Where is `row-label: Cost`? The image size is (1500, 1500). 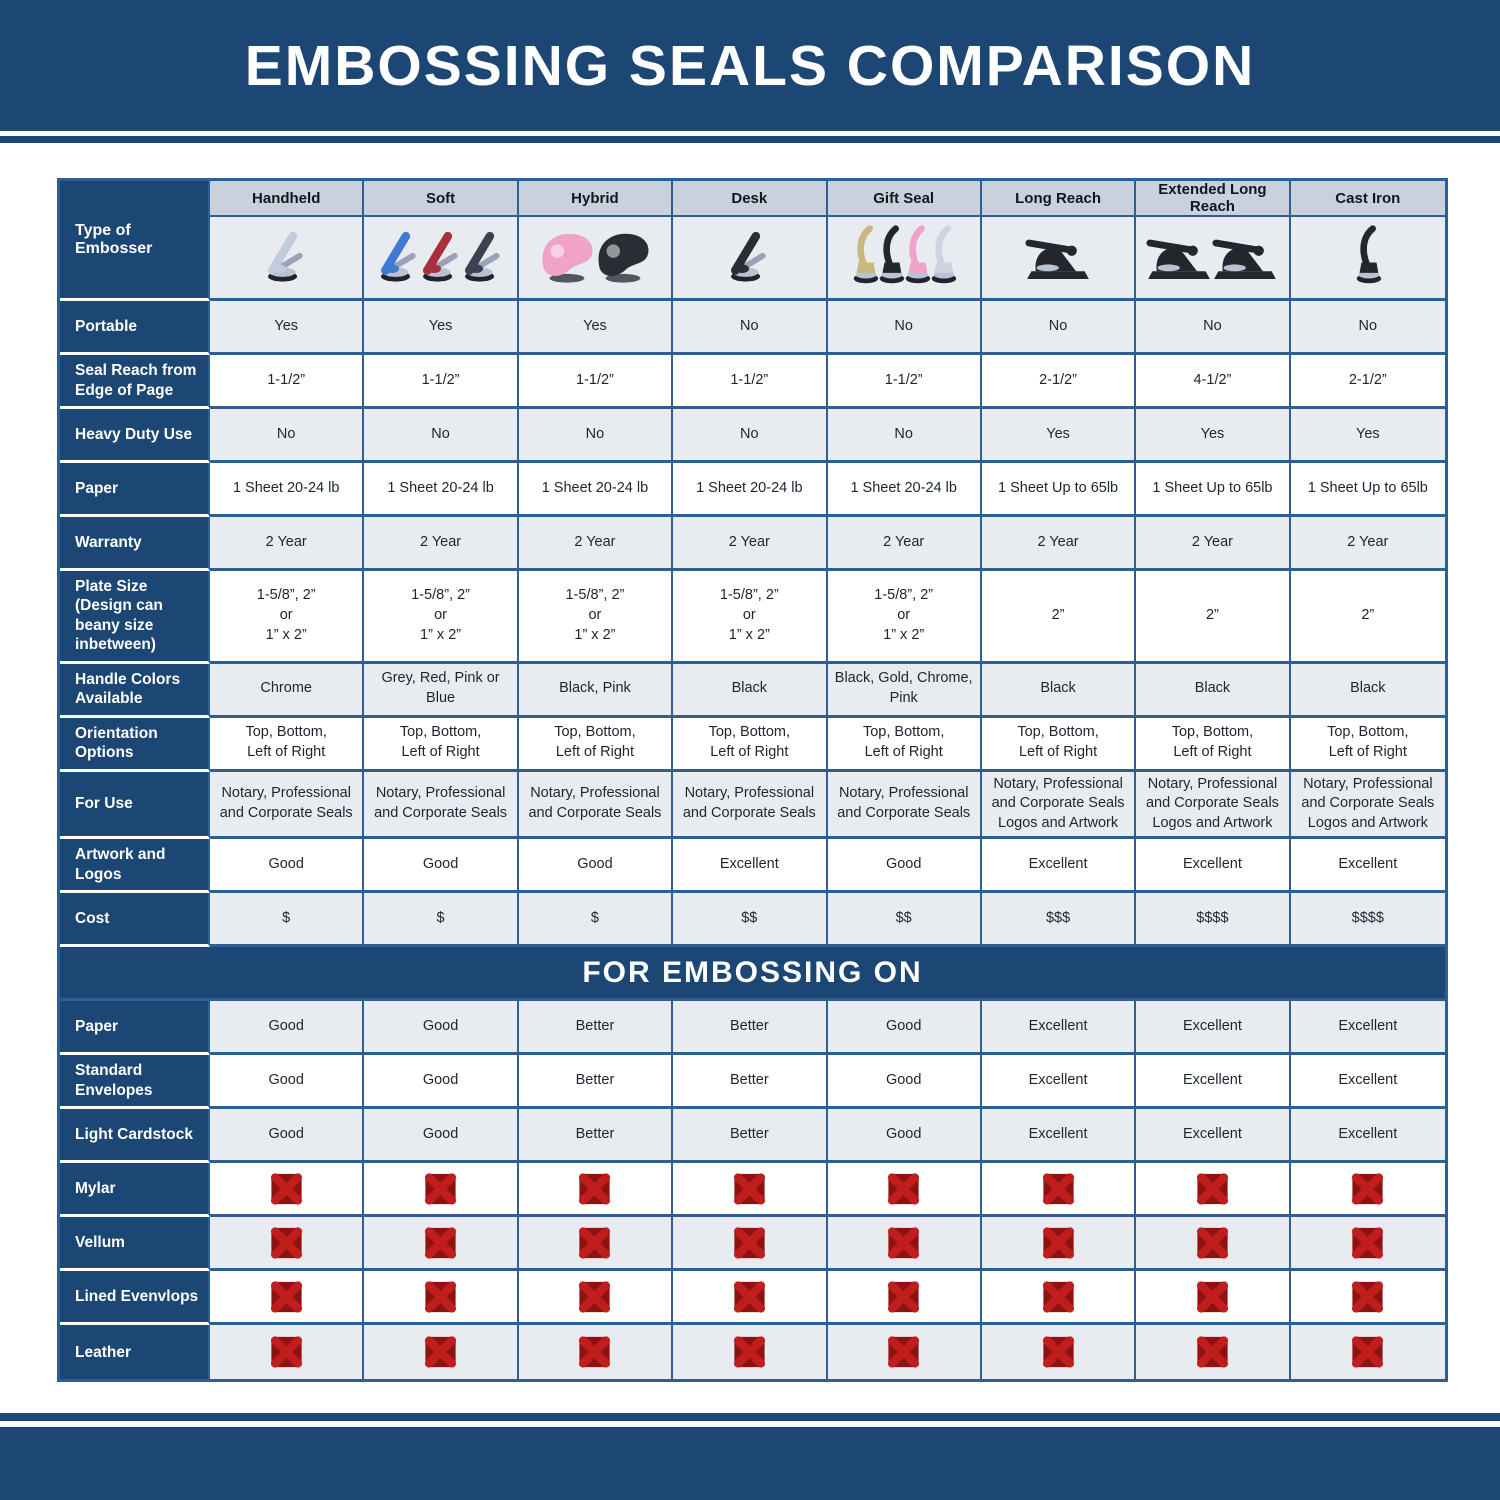 row-label: Cost is located at coordinates (135, 920).